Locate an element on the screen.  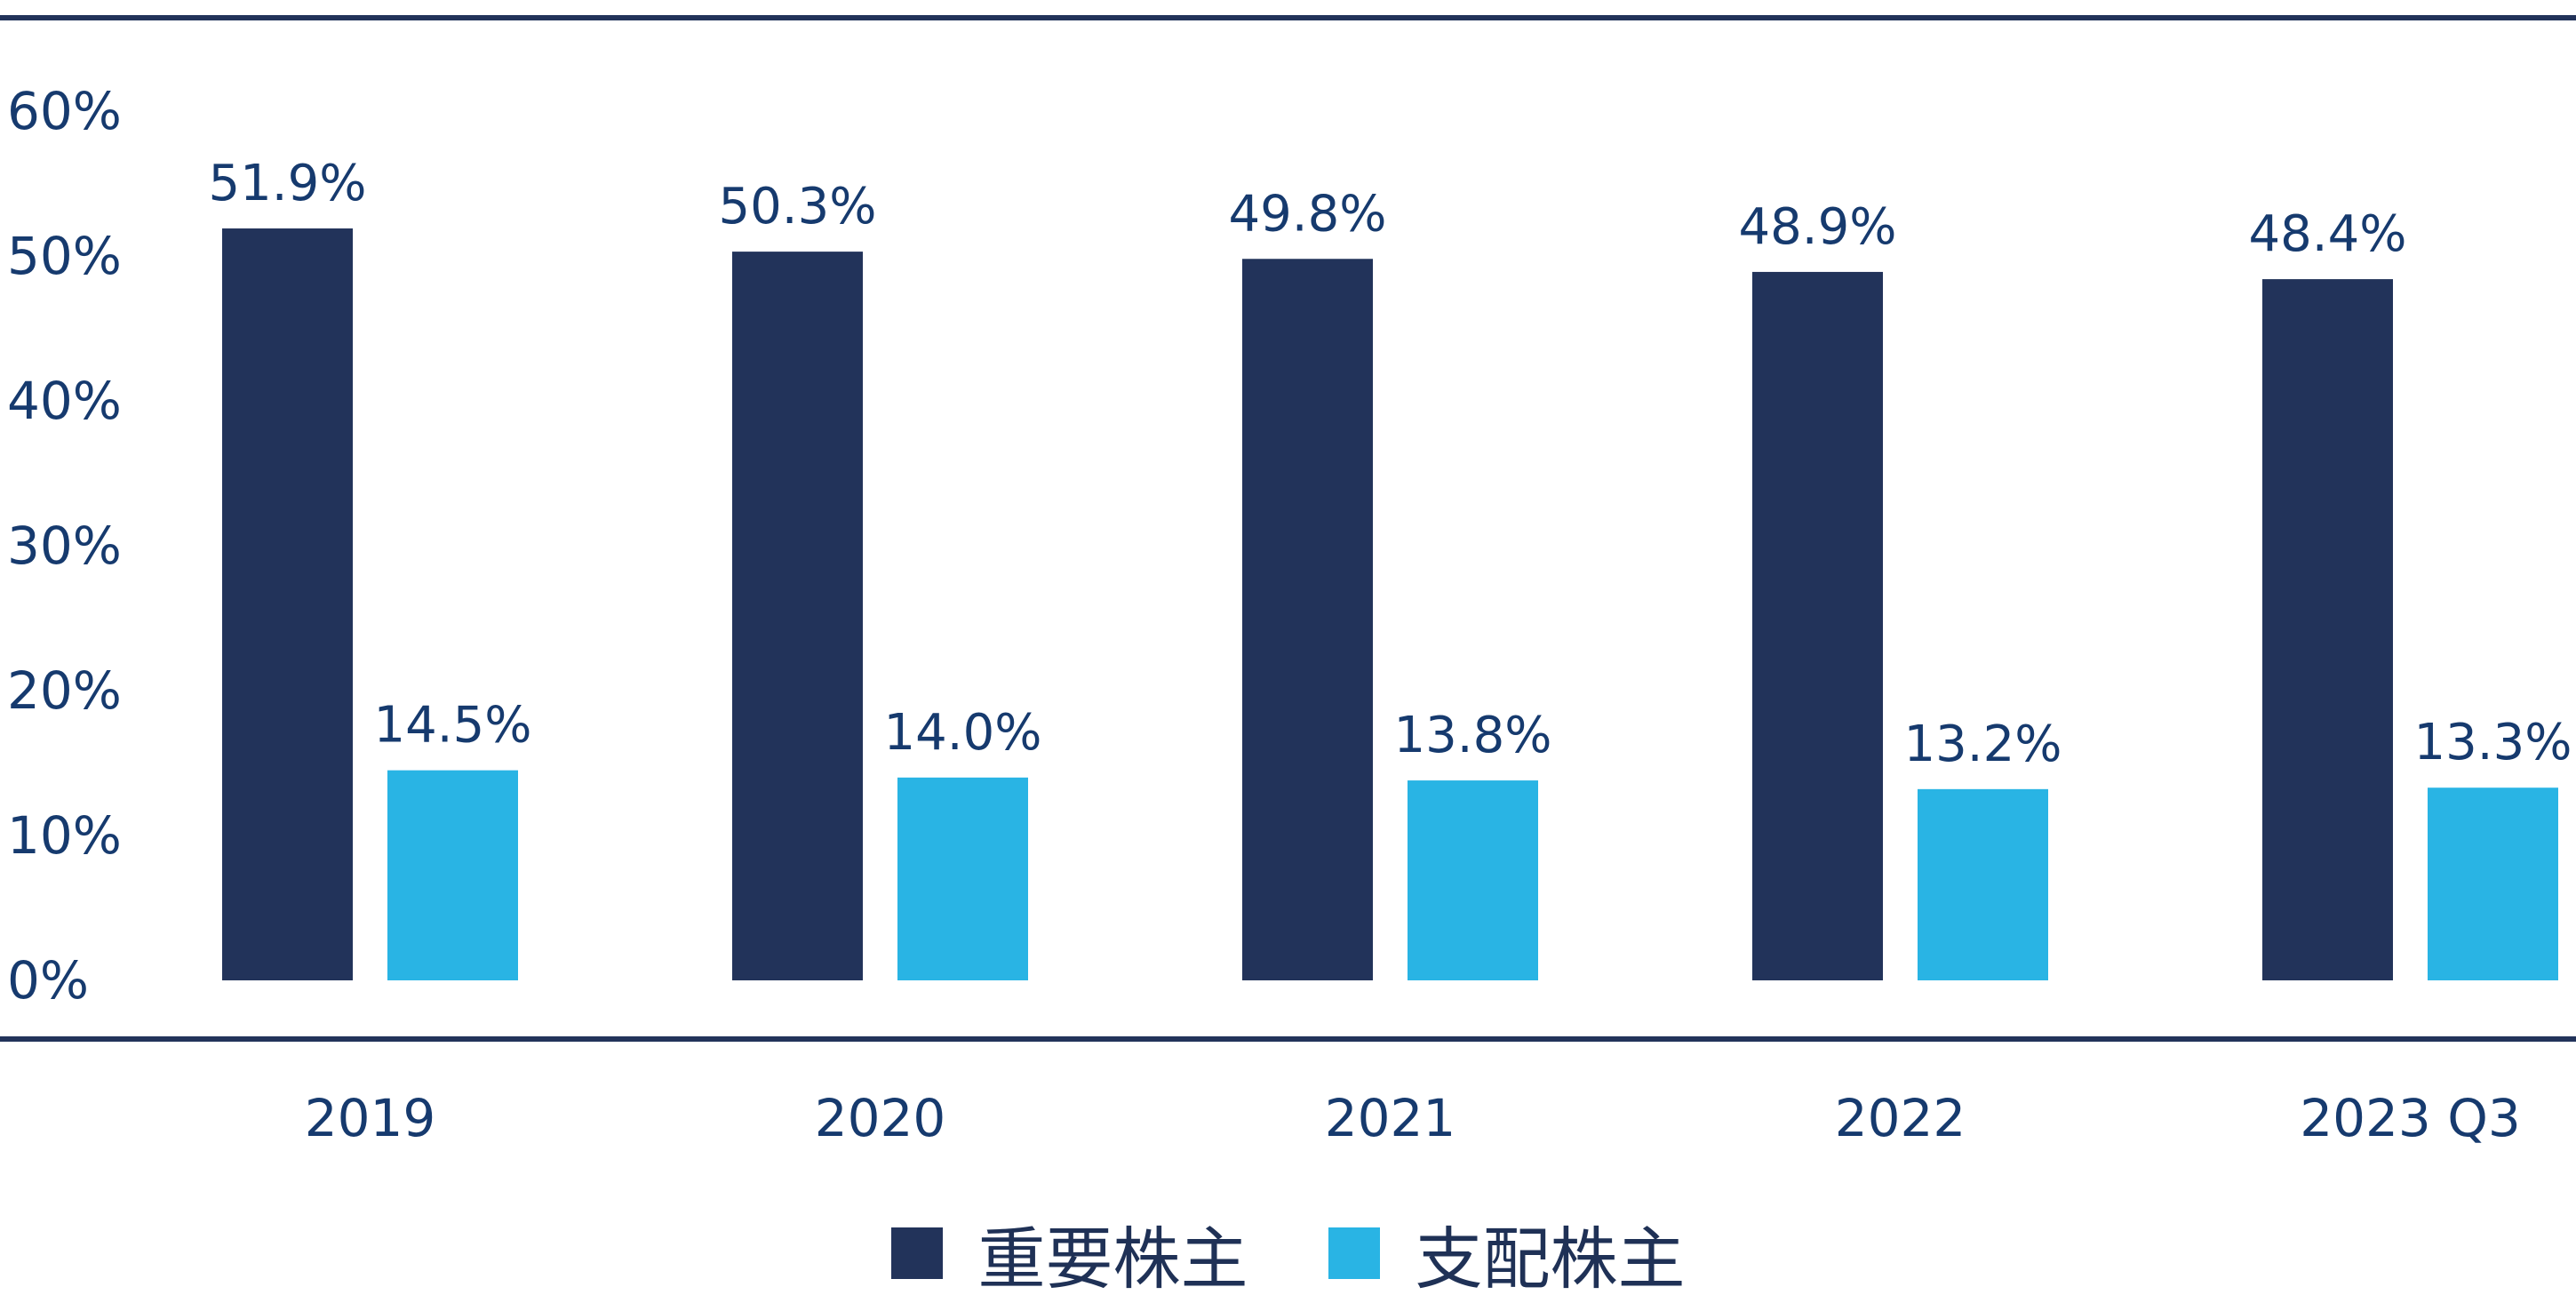
x-tick-label: 2021 is located at coordinates (1390, 1118).